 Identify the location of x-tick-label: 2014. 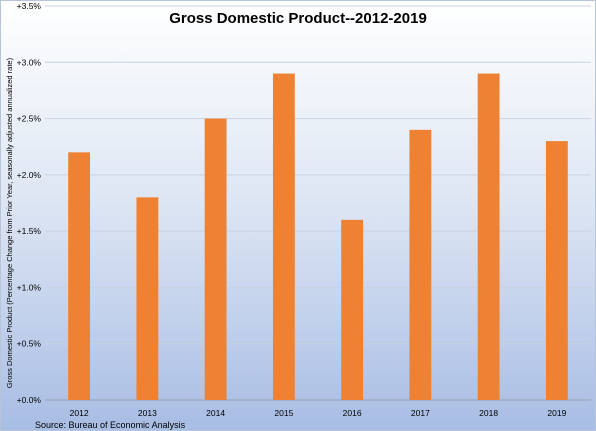
(215, 413).